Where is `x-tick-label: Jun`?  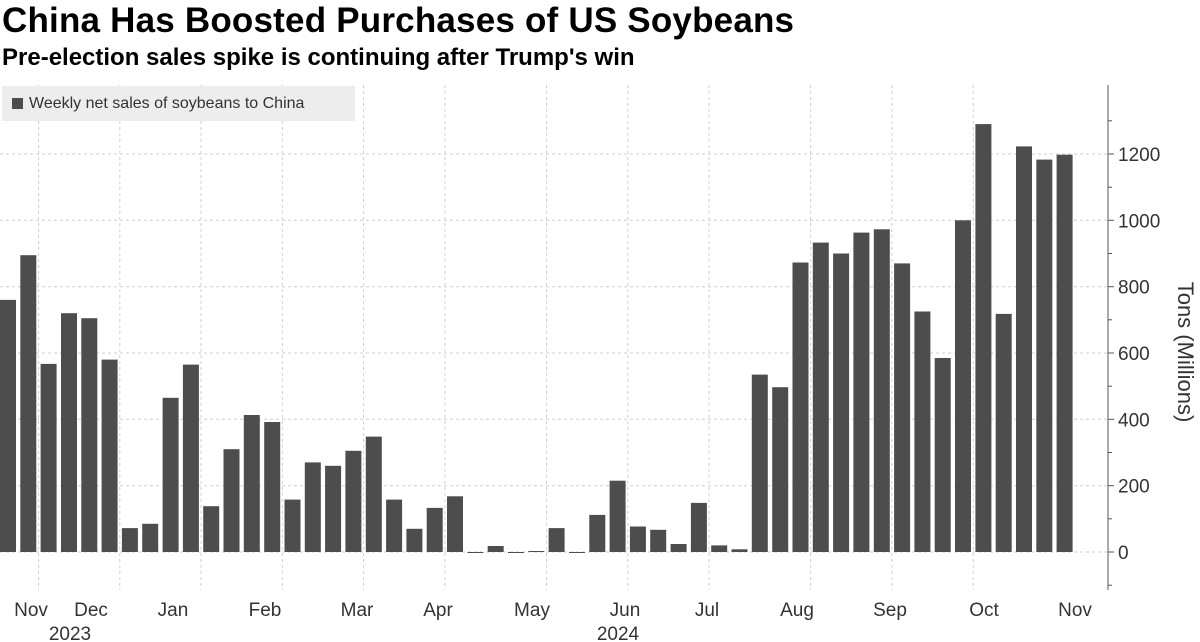 x-tick-label: Jun is located at coordinates (625, 610).